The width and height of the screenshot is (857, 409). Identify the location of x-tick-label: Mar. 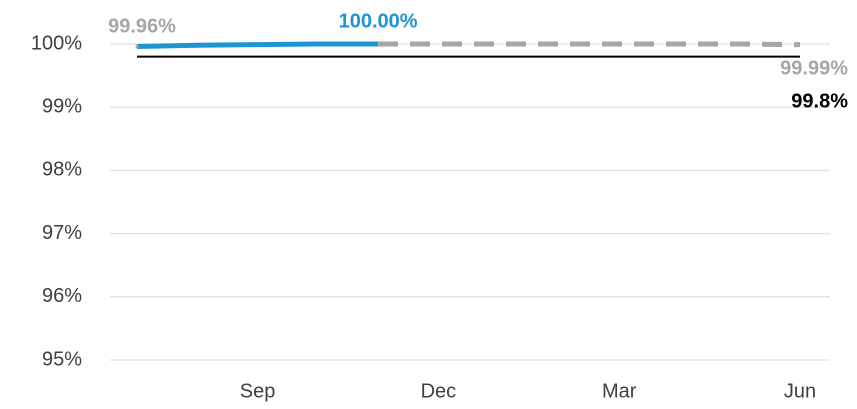
(619, 391).